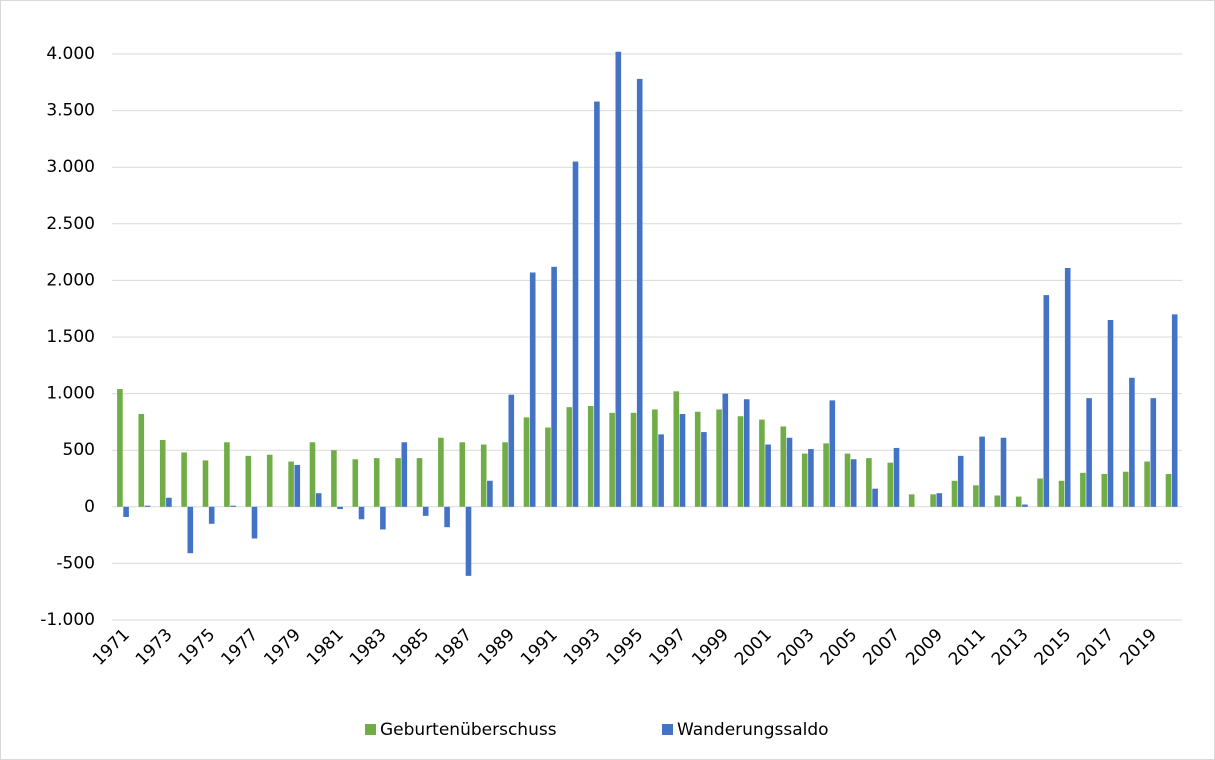  Describe the element at coordinates (67, 620) in the screenshot. I see `y-tick-label: -1.000` at that location.